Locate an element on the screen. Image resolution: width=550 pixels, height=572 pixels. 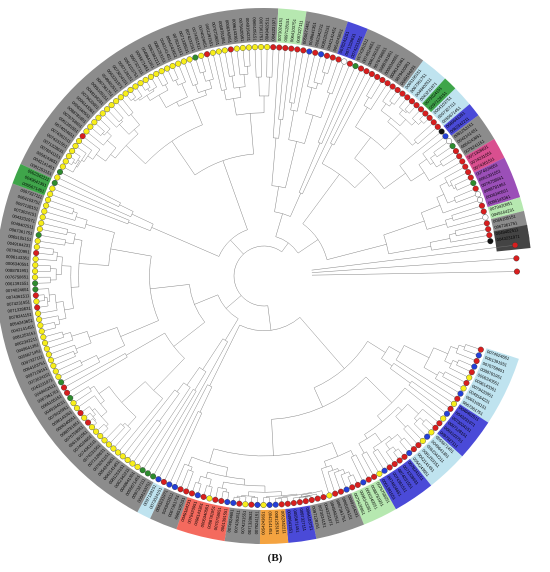
leaf-label: 0049164231 is located at coordinates (248, 30).